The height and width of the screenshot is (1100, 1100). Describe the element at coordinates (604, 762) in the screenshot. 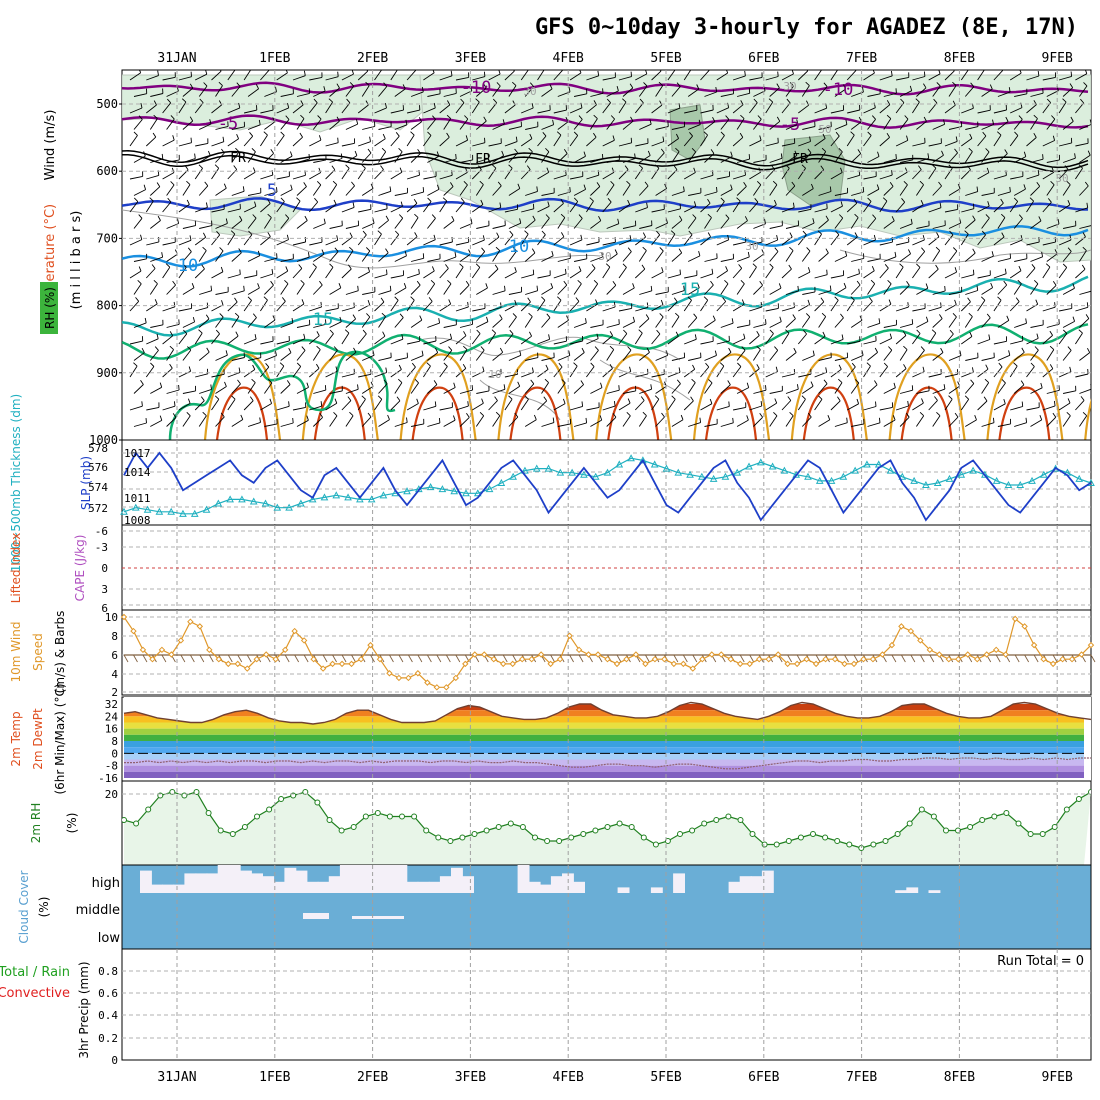

I see `temp-band` at that location.